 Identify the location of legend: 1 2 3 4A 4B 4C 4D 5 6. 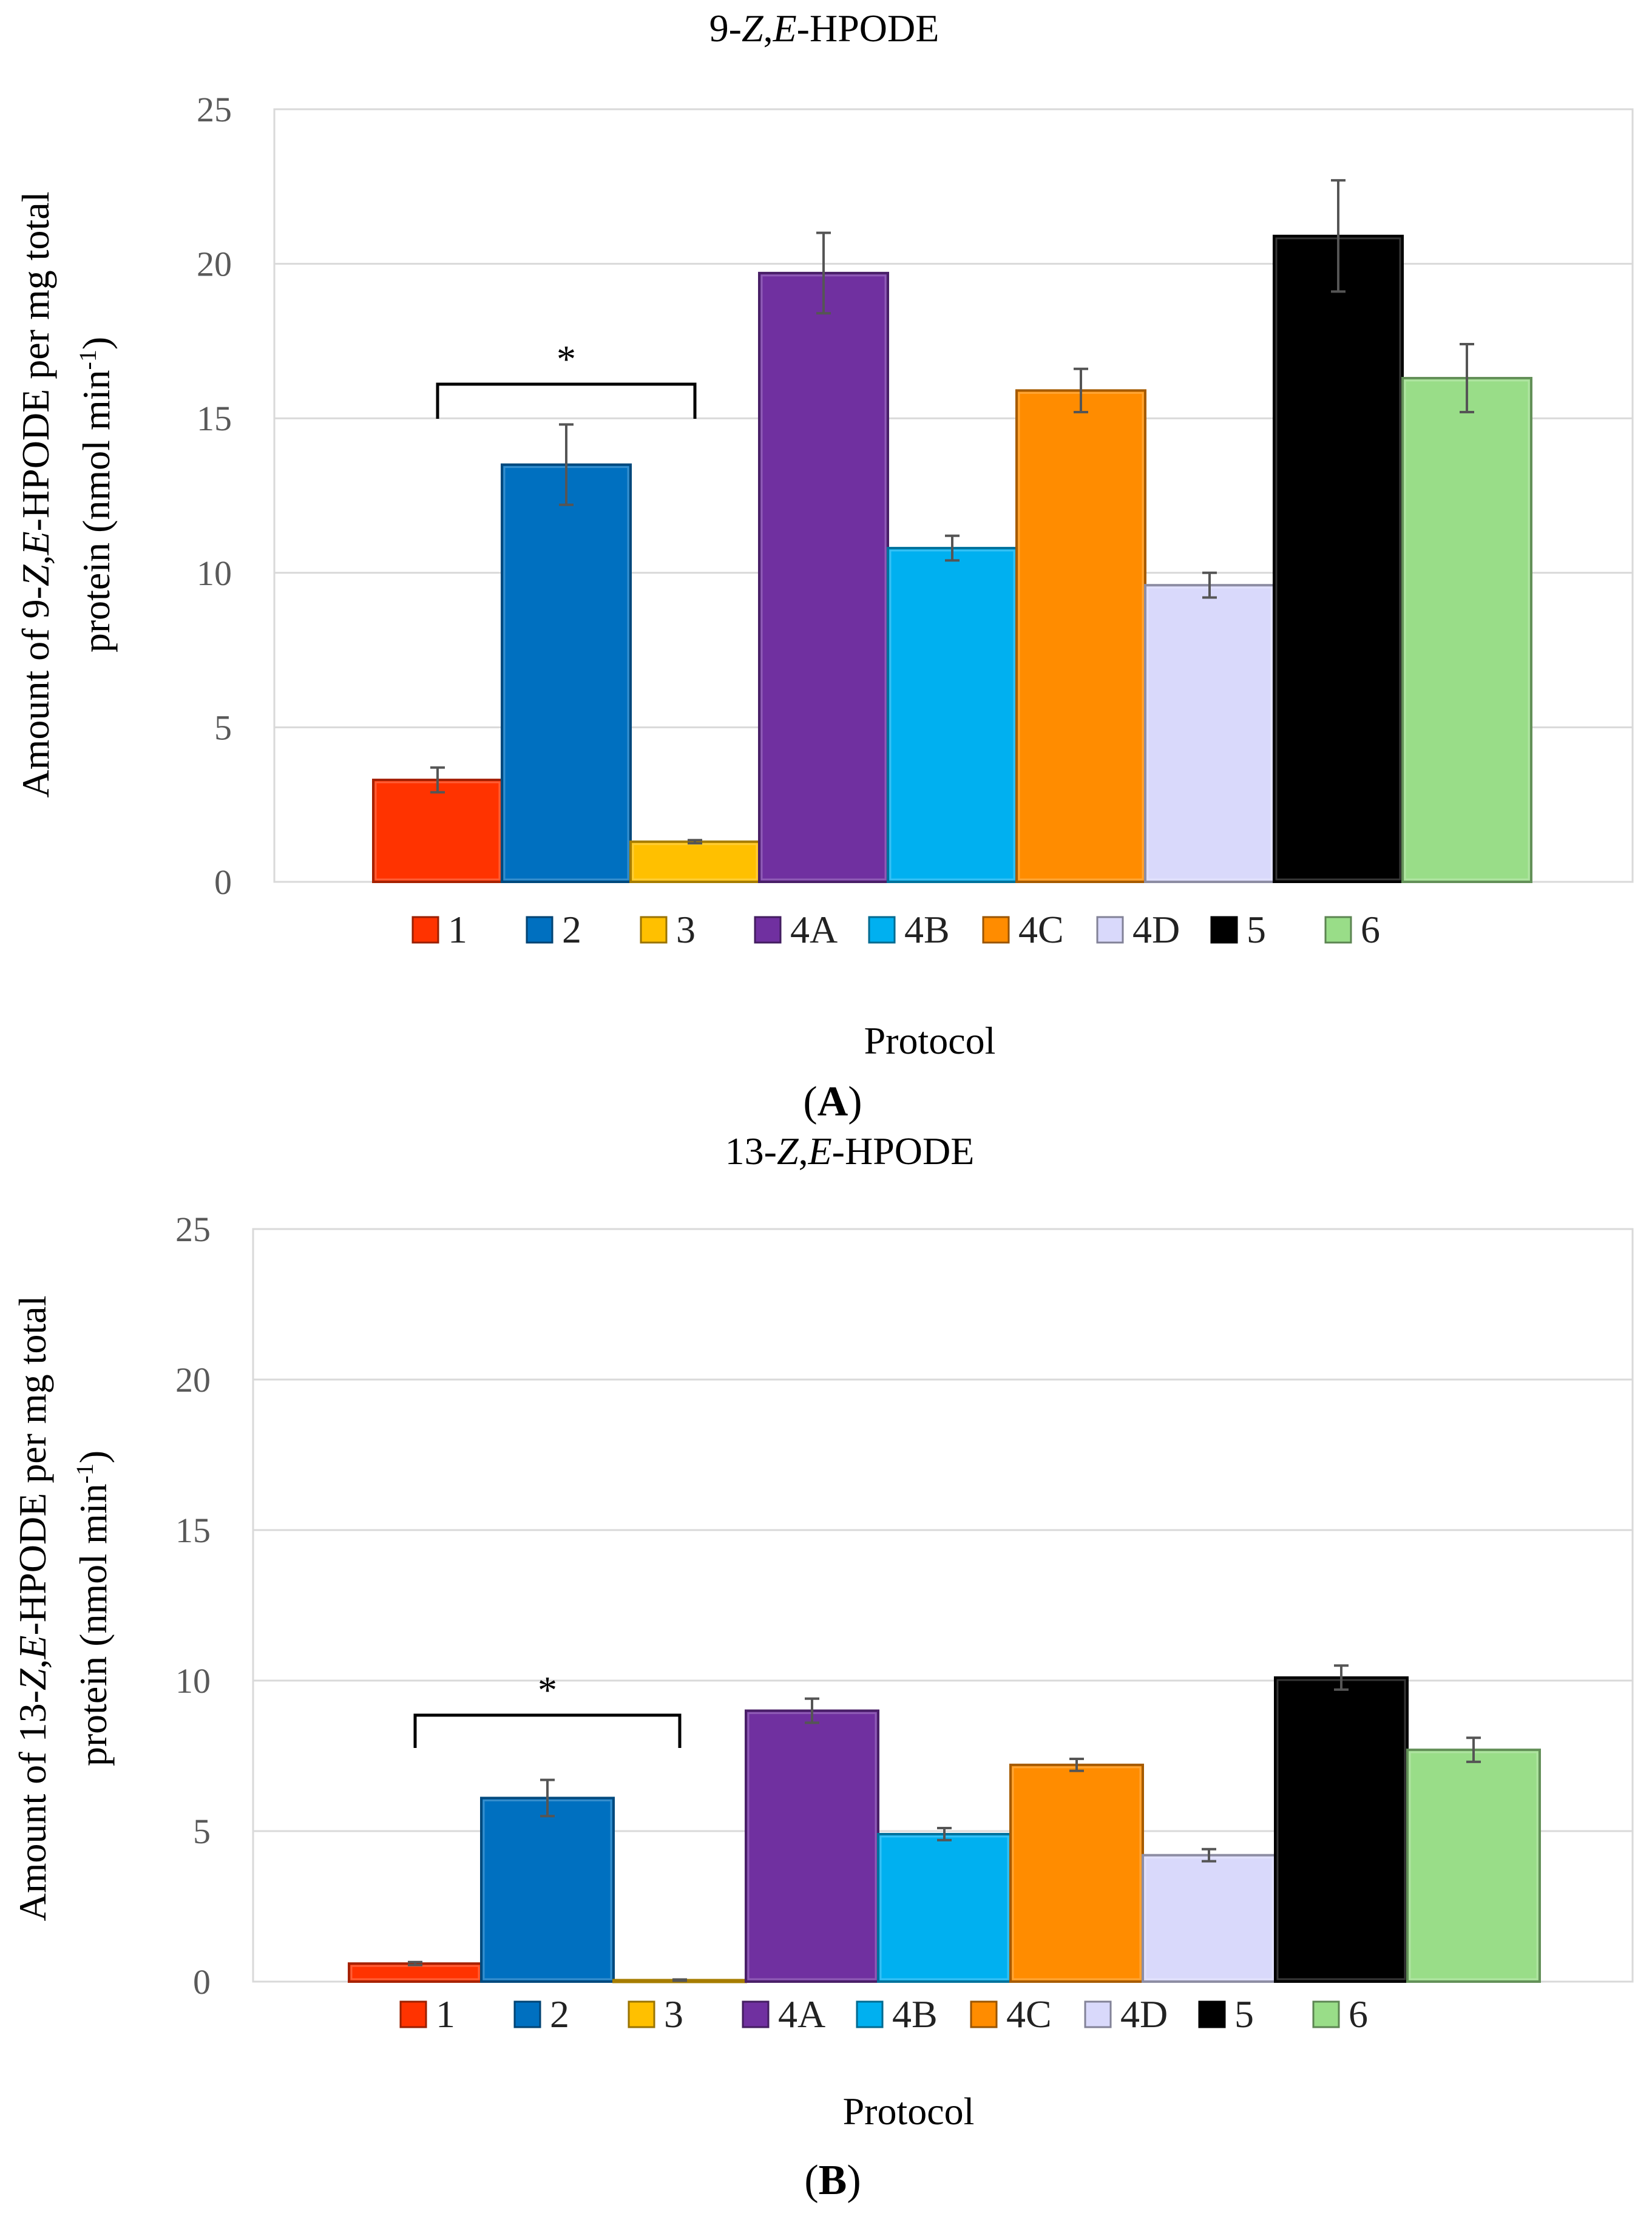
(895, 929).